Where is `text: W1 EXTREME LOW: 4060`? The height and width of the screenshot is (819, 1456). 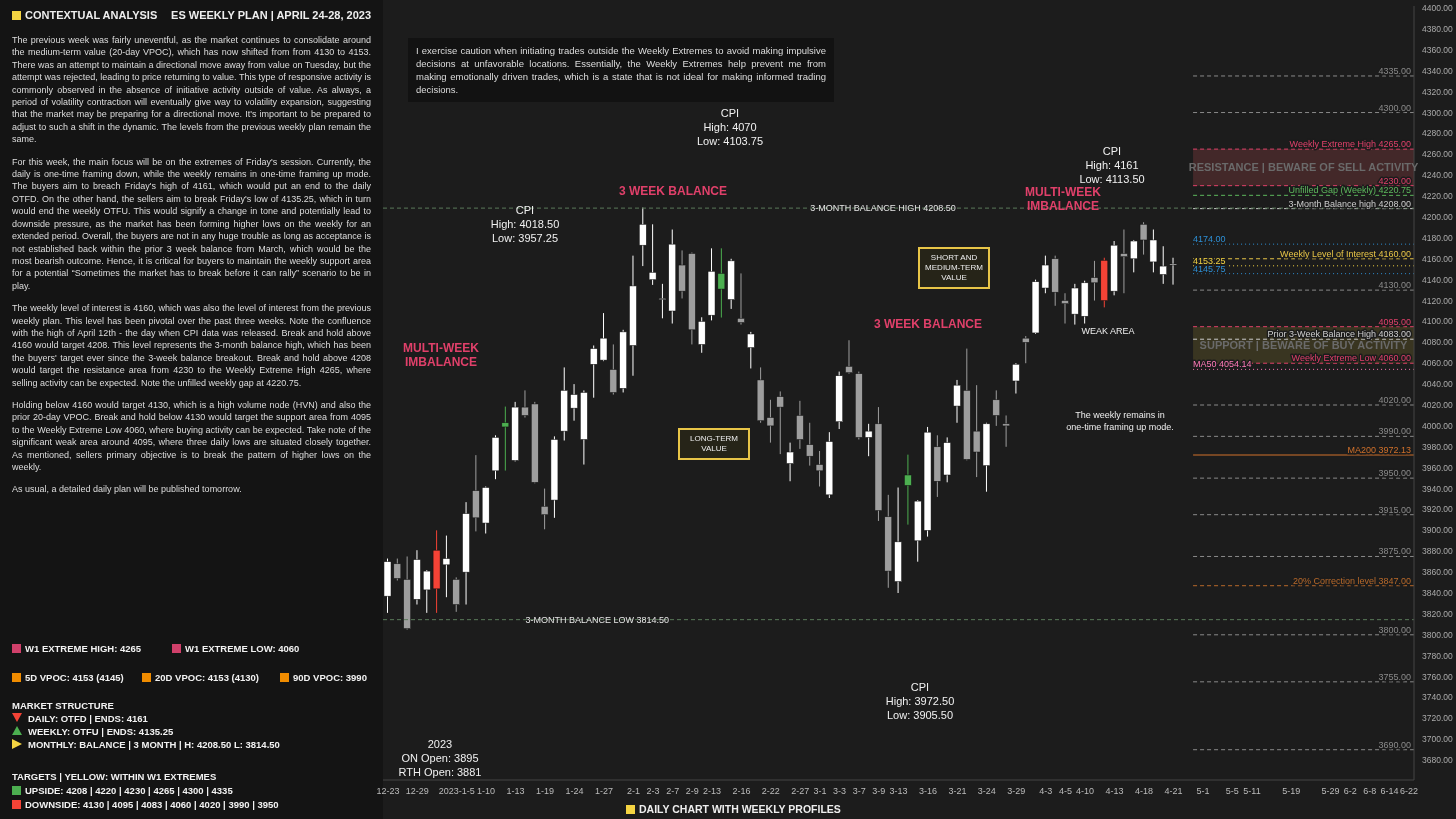
text: W1 EXTREME LOW: 4060 is located at coordinates (242, 648).